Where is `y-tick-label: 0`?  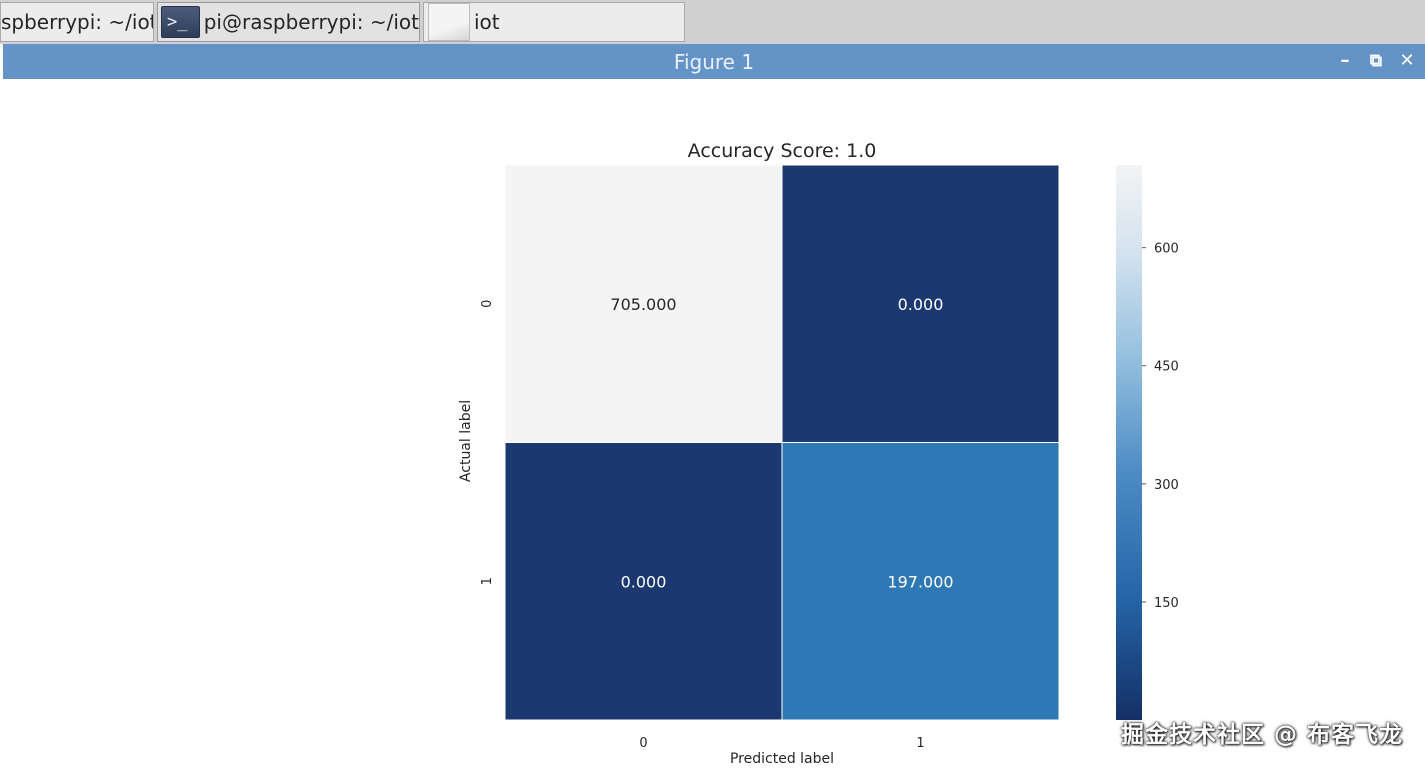 y-tick-label: 0 is located at coordinates (487, 304).